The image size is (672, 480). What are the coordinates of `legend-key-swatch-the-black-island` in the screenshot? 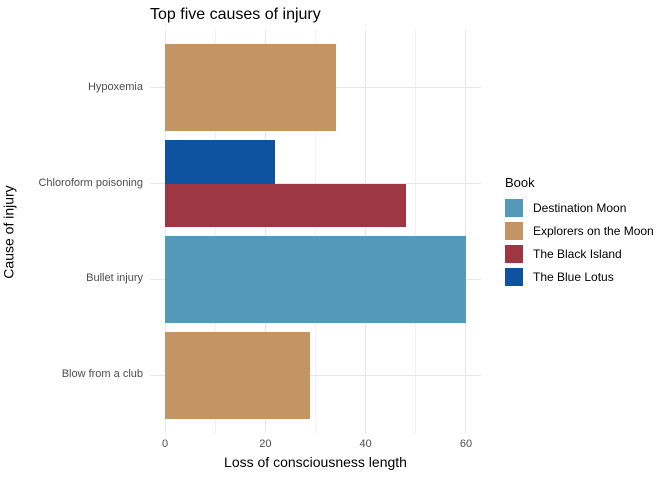 It's located at (514, 254).